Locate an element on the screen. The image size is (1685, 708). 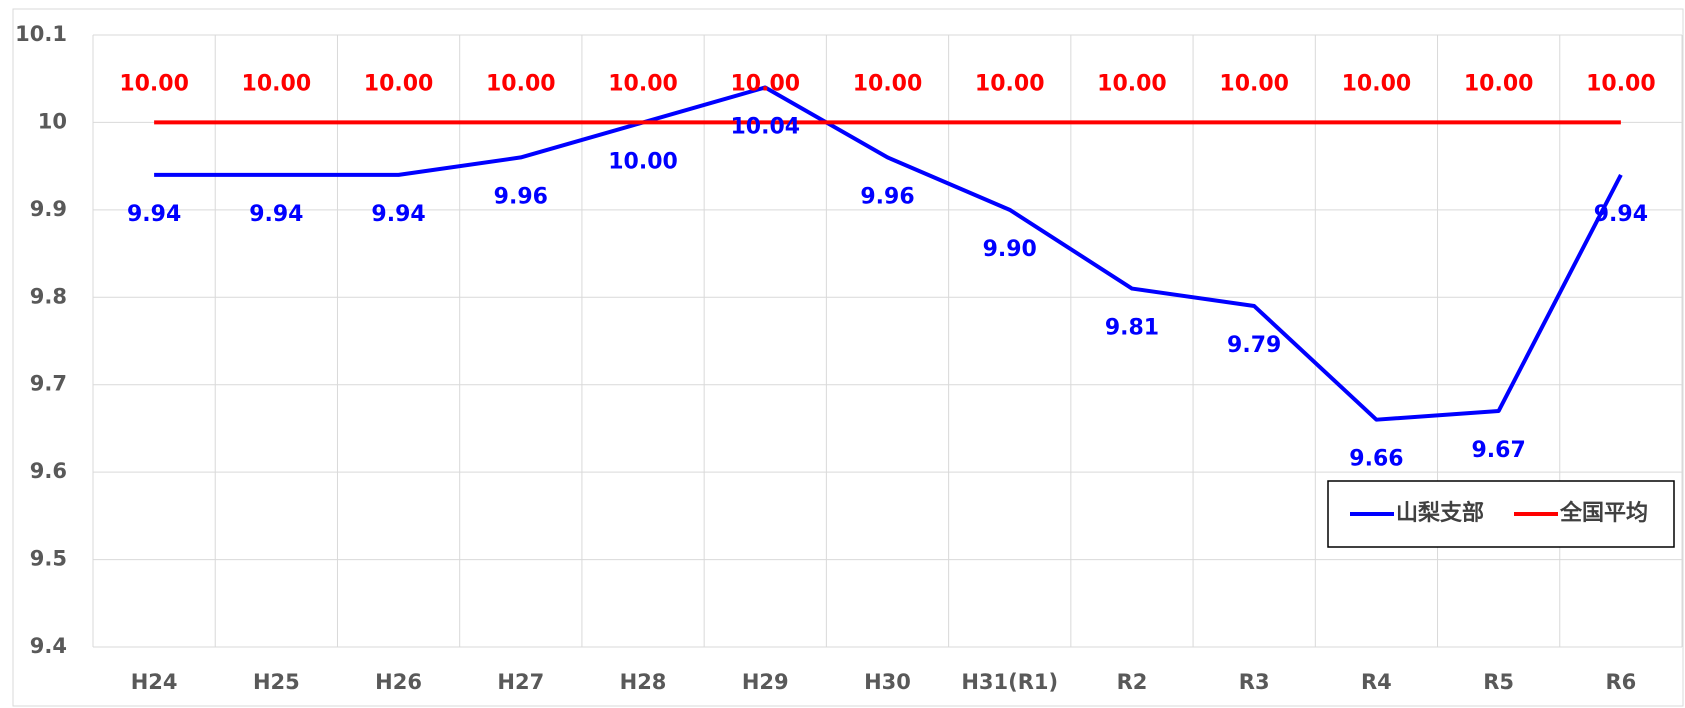
data-label: 10.04 is located at coordinates (765, 126).